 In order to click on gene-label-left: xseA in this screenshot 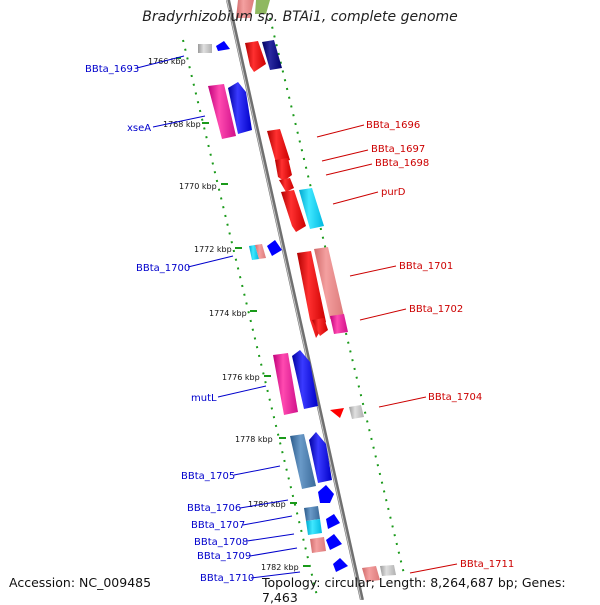, I will do `click(139, 128)`.